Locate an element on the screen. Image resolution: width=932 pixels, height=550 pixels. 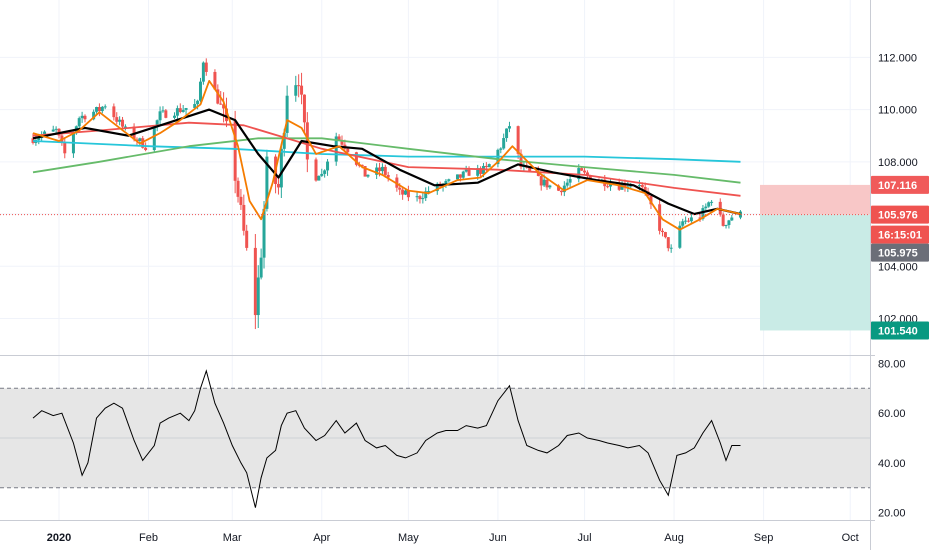
time-tick-label: Apr is located at coordinates (321, 538).